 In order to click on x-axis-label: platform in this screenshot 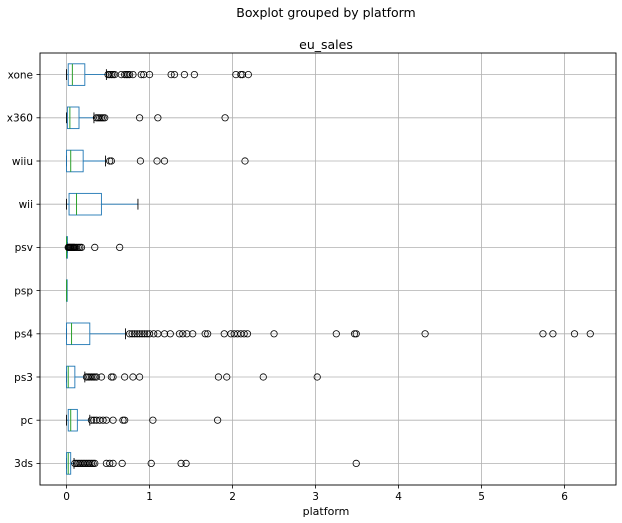, I will do `click(326, 511)`.